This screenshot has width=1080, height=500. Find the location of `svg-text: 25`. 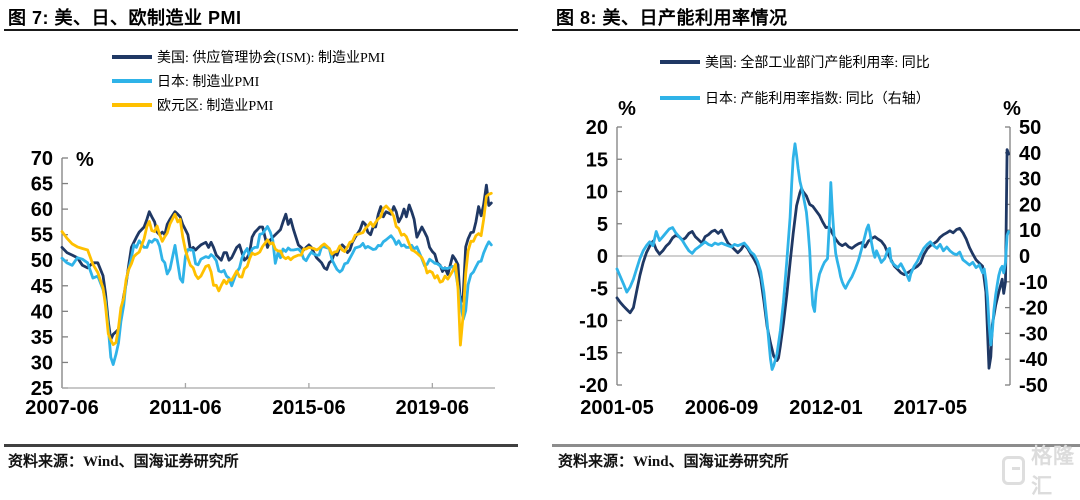

svg-text: 25 is located at coordinates (42, 389).